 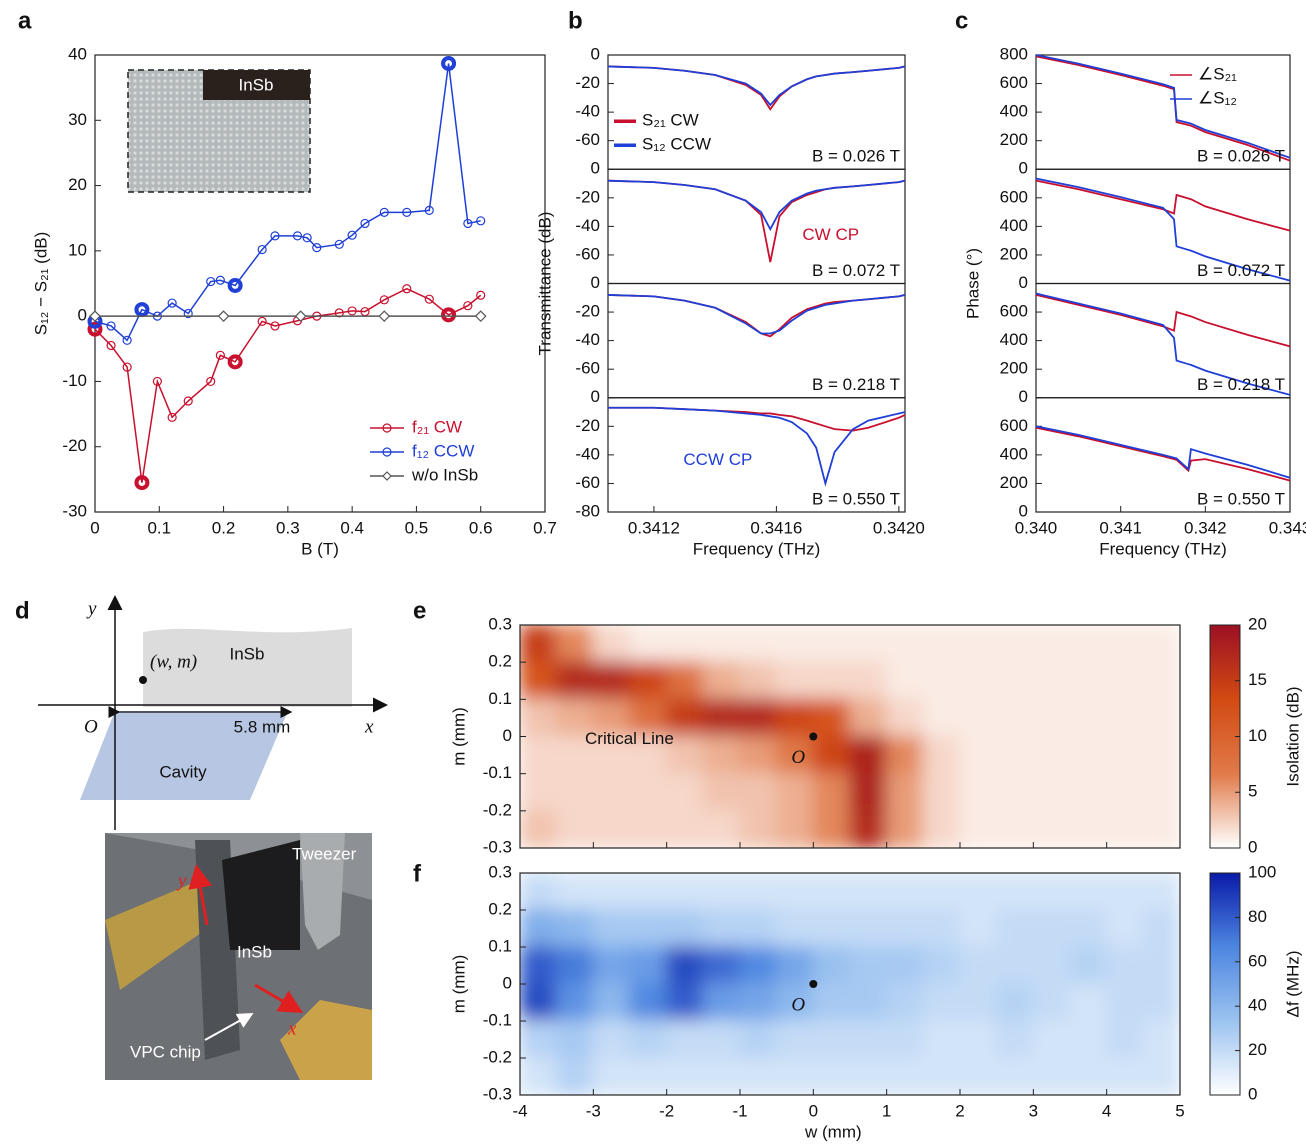 I want to click on panel-label: f, so click(x=417, y=873).